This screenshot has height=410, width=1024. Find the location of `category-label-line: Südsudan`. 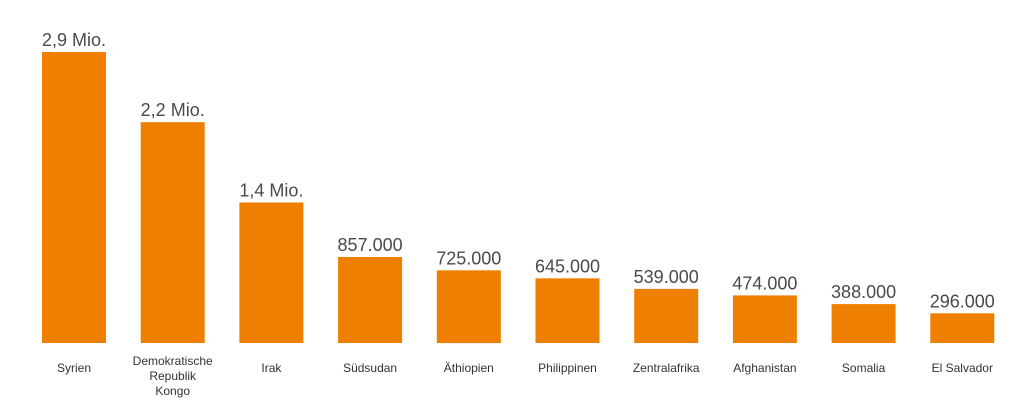

category-label-line: Südsudan is located at coordinates (370, 368).